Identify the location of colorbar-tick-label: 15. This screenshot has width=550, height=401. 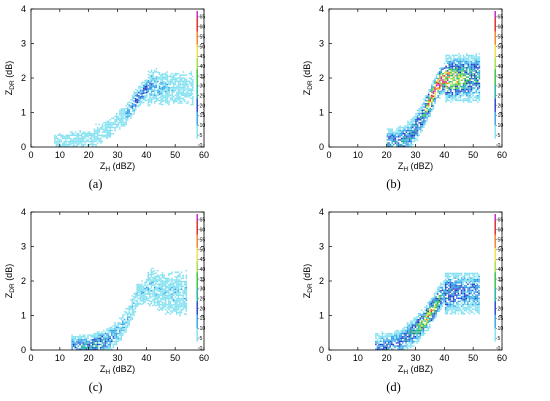
(203, 319).